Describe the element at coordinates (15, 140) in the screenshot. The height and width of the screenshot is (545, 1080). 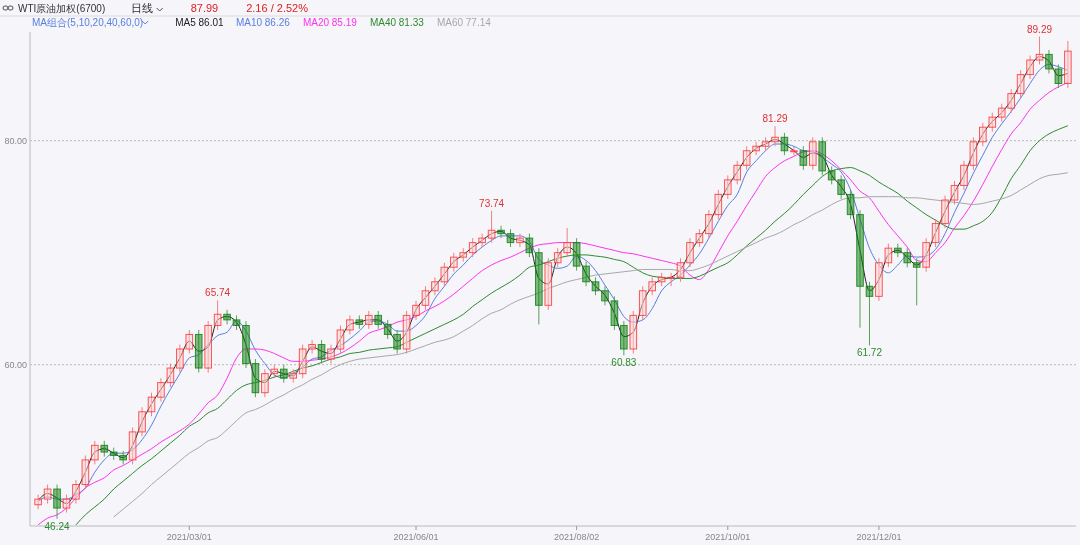
I see `y-tick-label: 80.00` at that location.